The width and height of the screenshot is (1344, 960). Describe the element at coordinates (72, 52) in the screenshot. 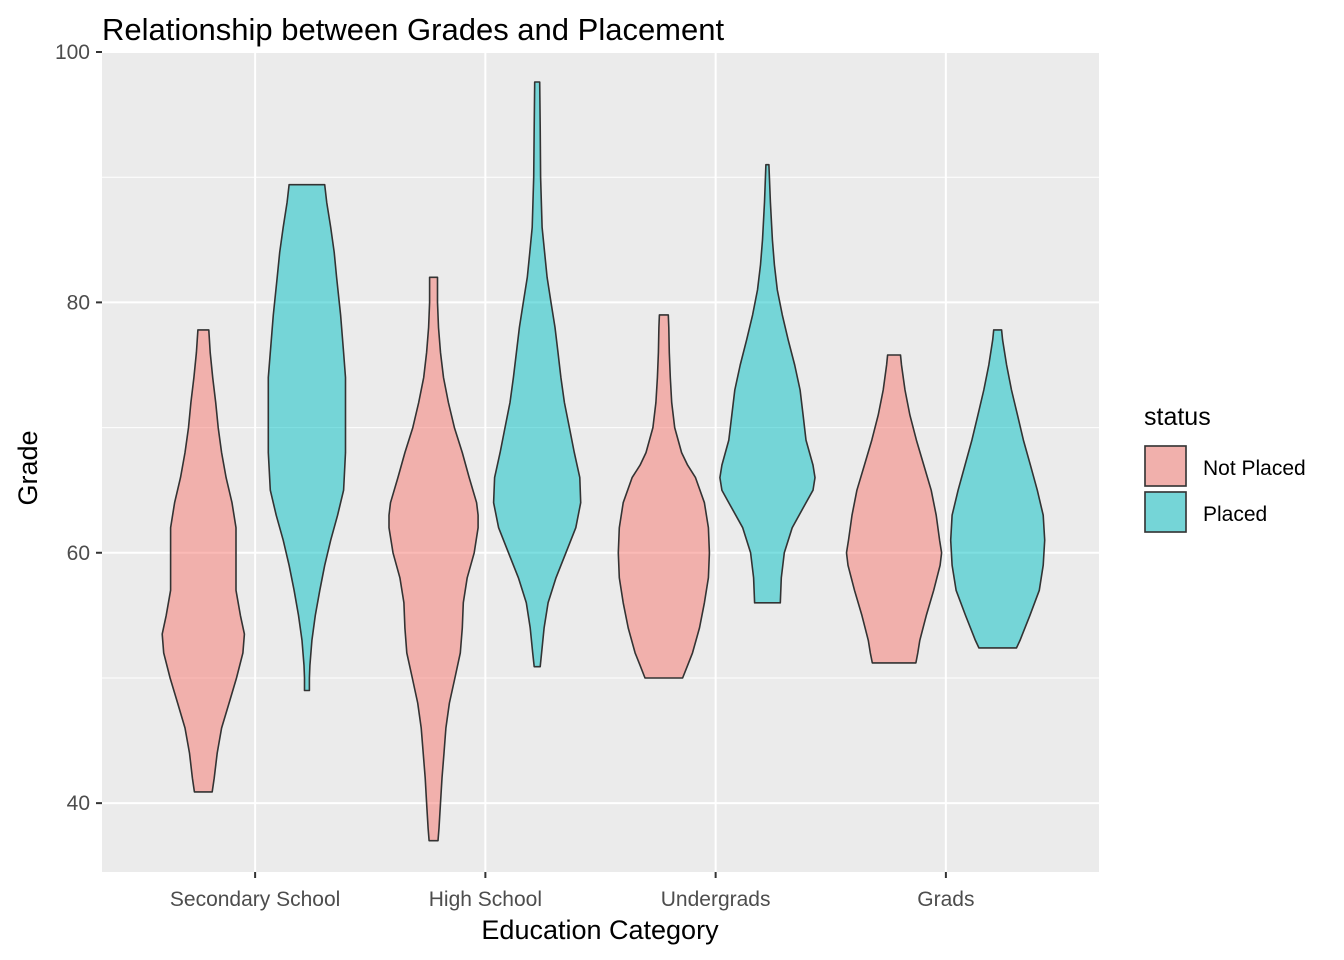

I see `y-tick-label: 100` at that location.